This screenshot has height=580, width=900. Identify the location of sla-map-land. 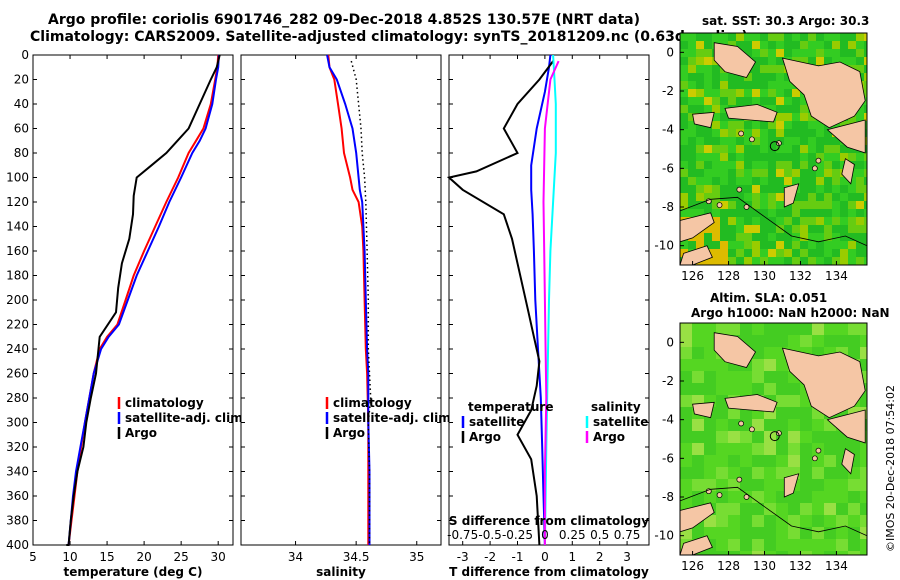
(696, 545).